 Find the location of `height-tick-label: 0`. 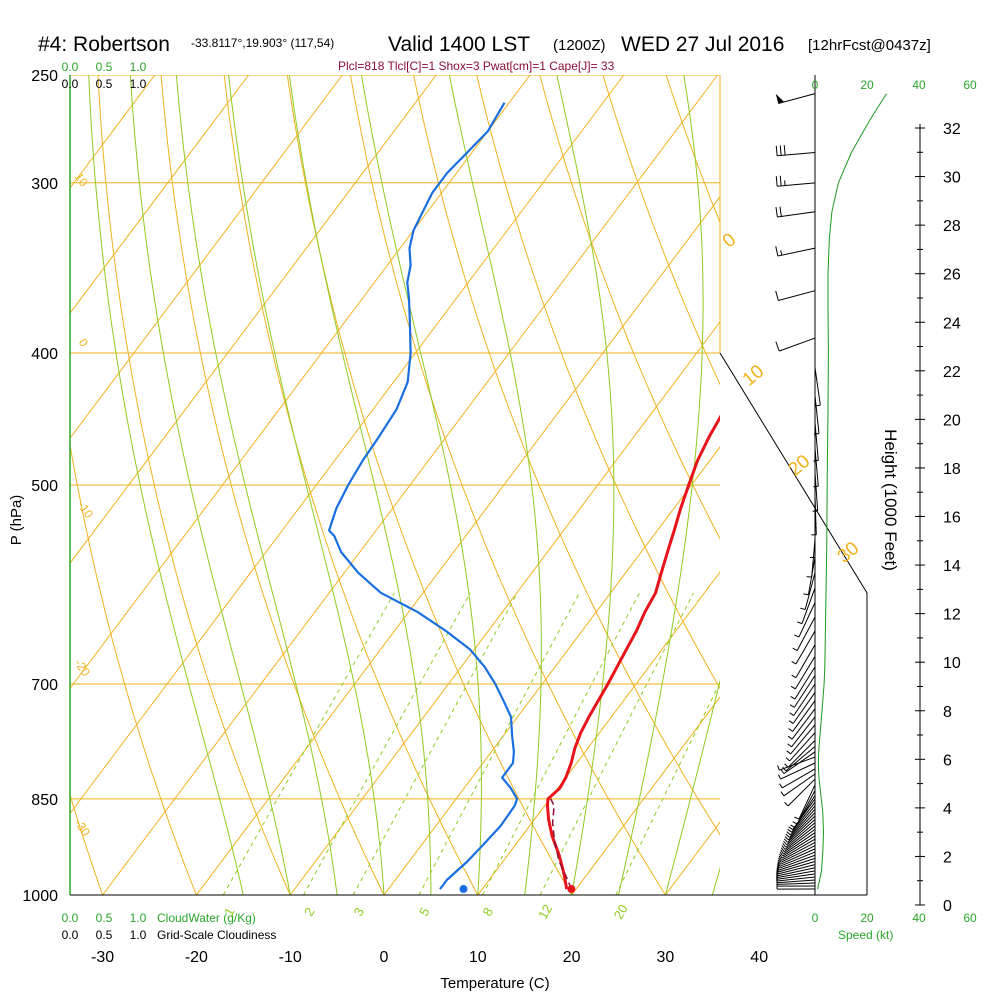

height-tick-label: 0 is located at coordinates (947, 906).